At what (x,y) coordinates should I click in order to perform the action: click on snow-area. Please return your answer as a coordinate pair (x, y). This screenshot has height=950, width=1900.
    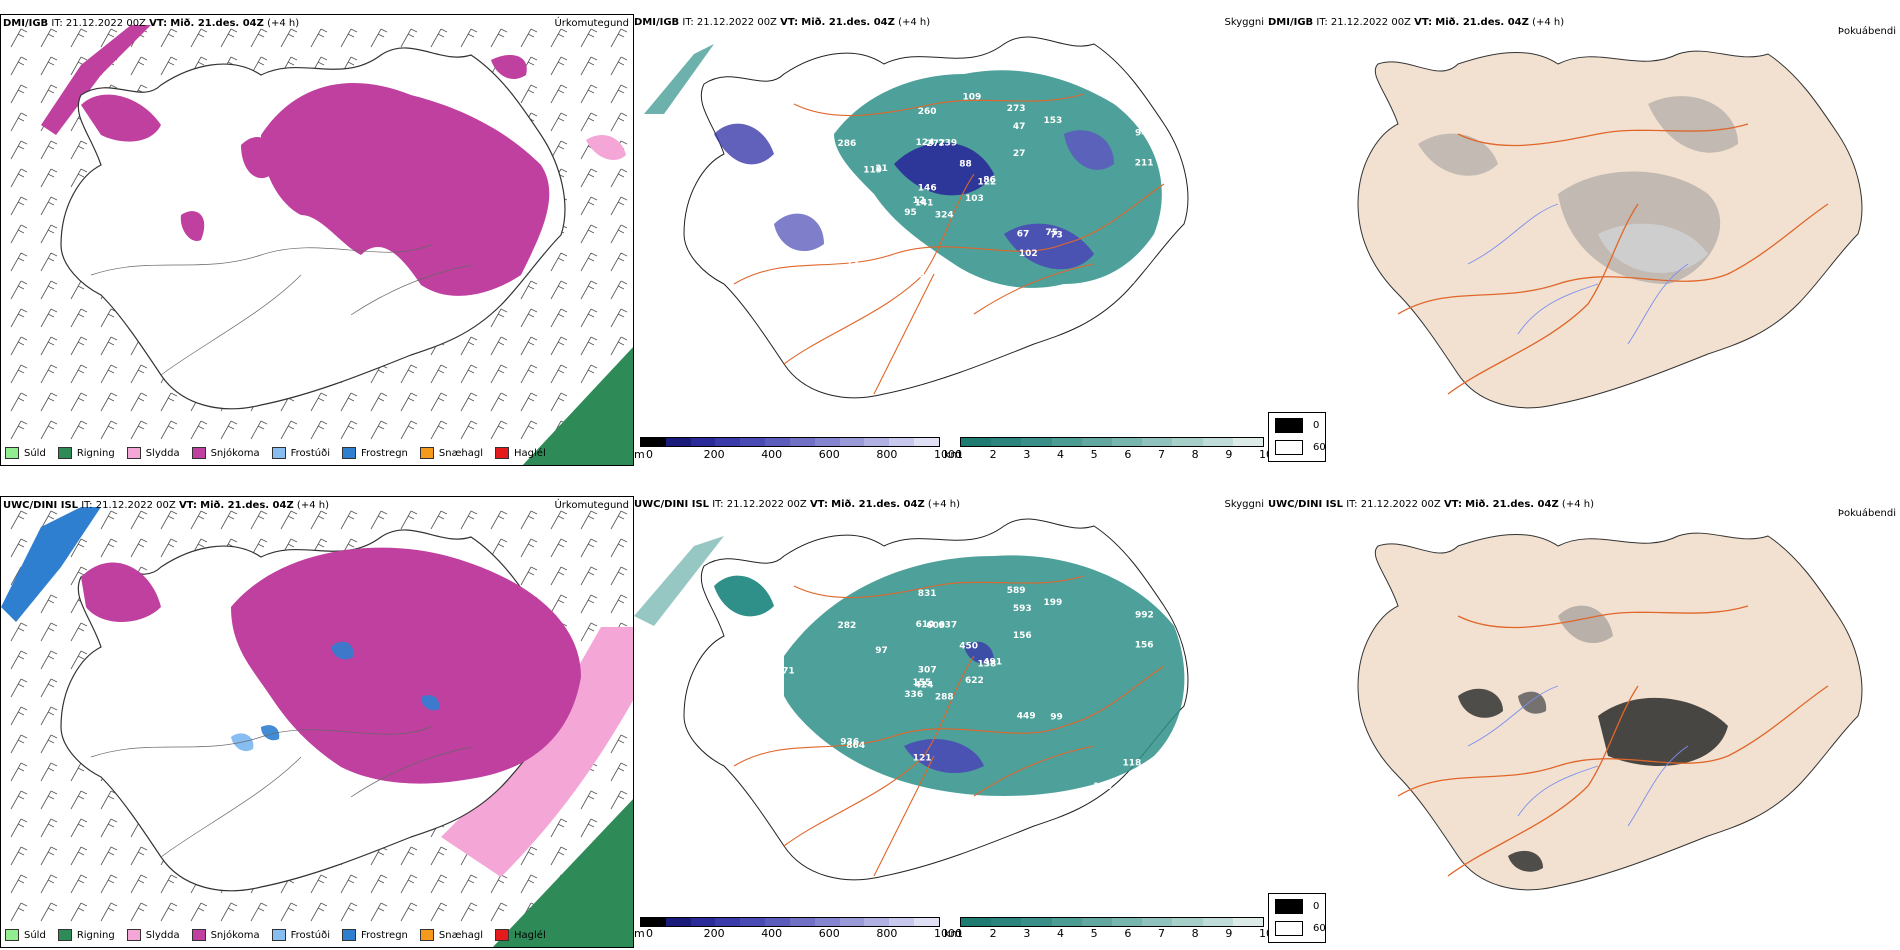
    Looking at the image, I should click on (96, 80).